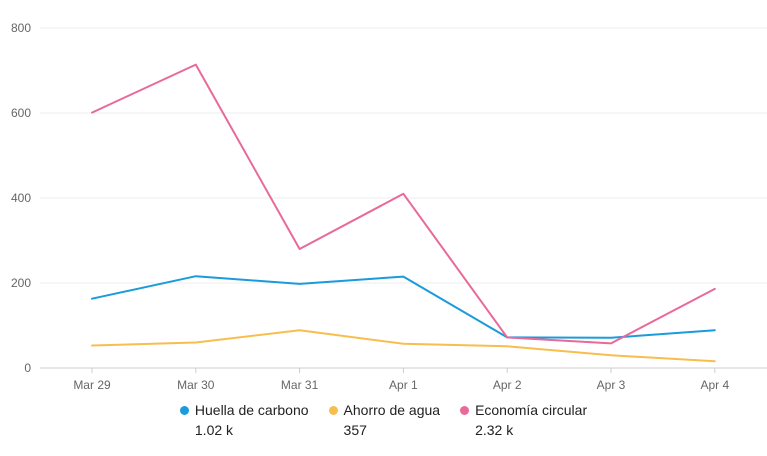 This screenshot has width=767, height=456. Describe the element at coordinates (531, 410) in the screenshot. I see `legend-label: Economía circular` at that location.